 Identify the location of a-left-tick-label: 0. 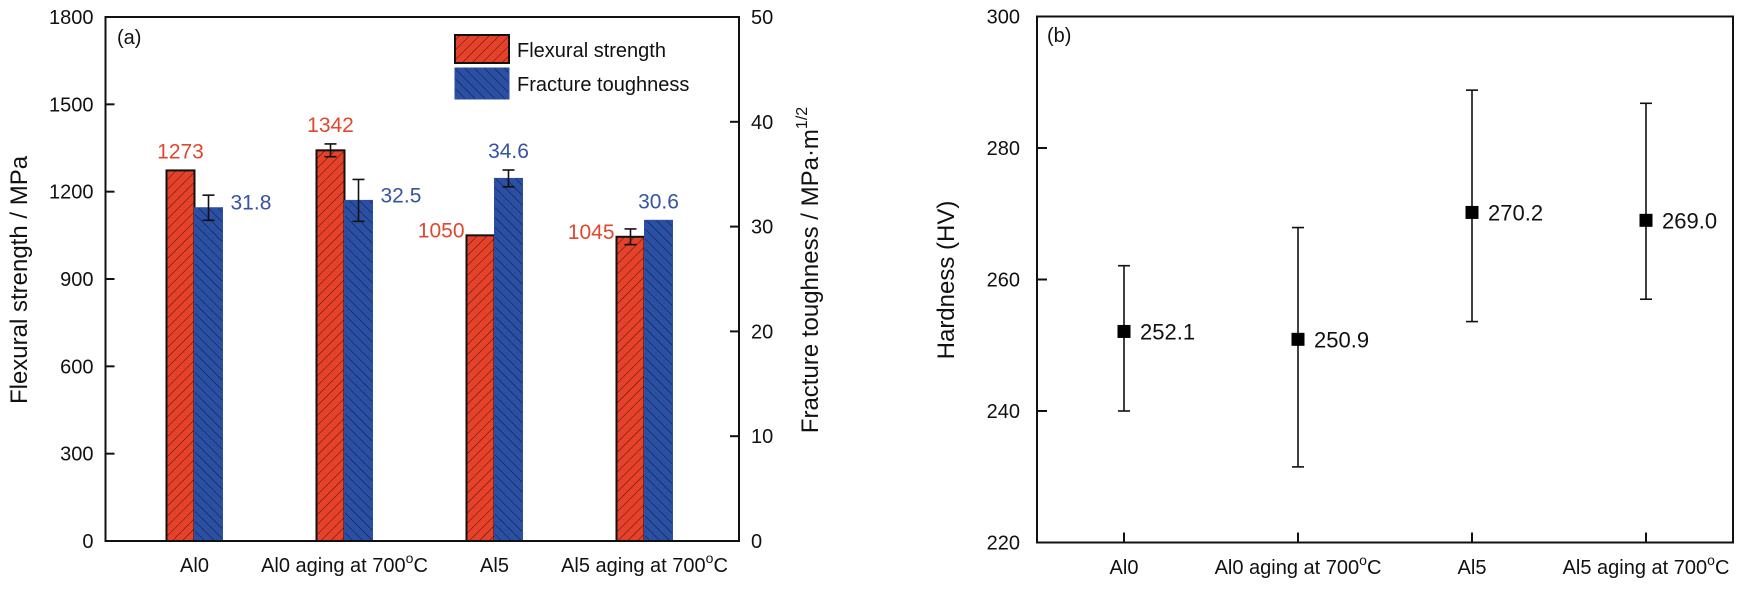
(87, 542).